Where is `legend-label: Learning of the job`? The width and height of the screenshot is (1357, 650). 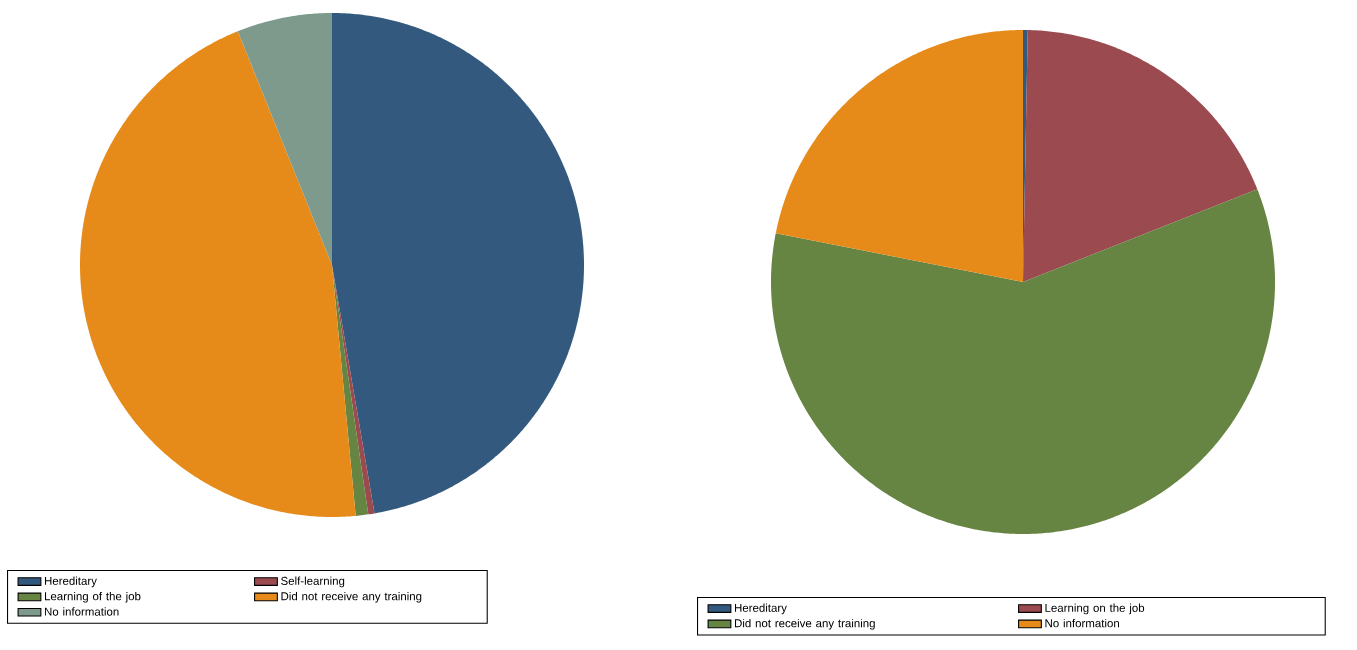 legend-label: Learning of the job is located at coordinates (92, 597).